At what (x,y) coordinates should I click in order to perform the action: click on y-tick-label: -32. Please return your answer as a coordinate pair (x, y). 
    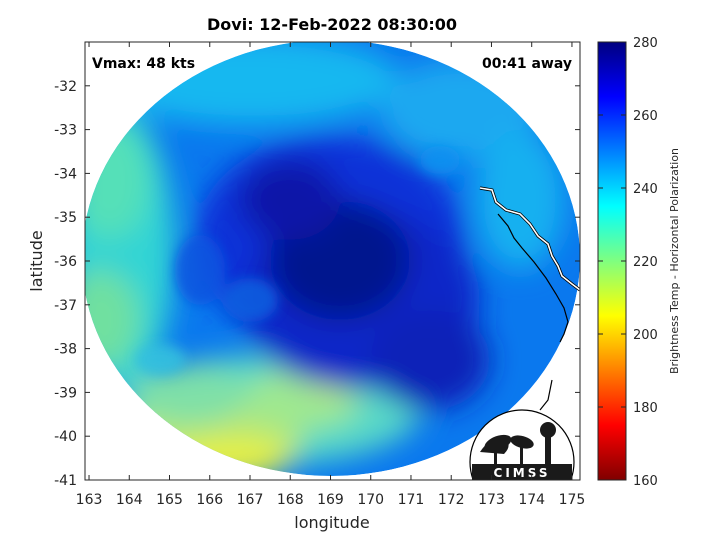
    Looking at the image, I should click on (65, 87).